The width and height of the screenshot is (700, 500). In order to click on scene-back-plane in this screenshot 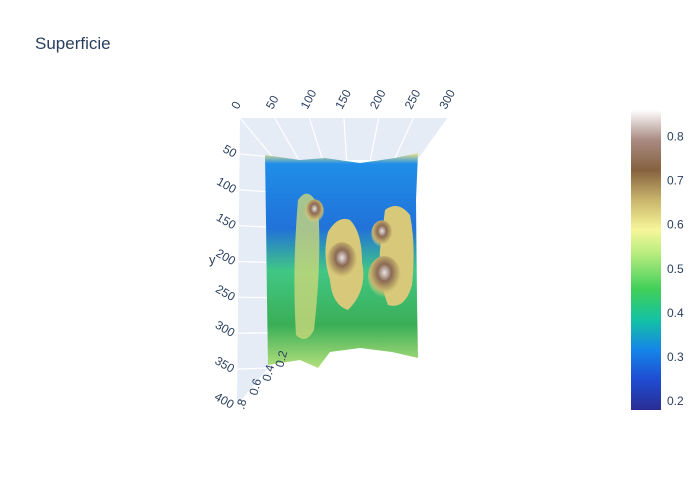, I will do `click(344, 139)`.